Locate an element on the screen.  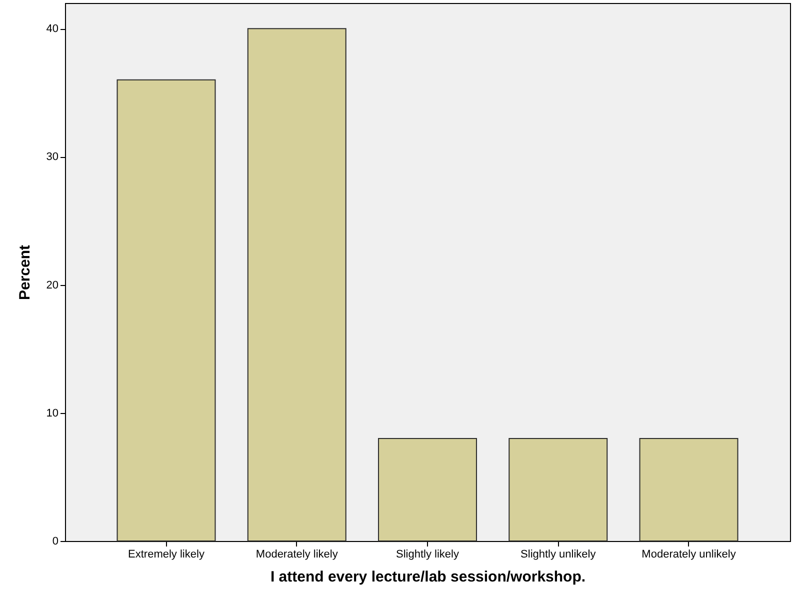
y-tick-label: 0 is located at coordinates (55, 542).